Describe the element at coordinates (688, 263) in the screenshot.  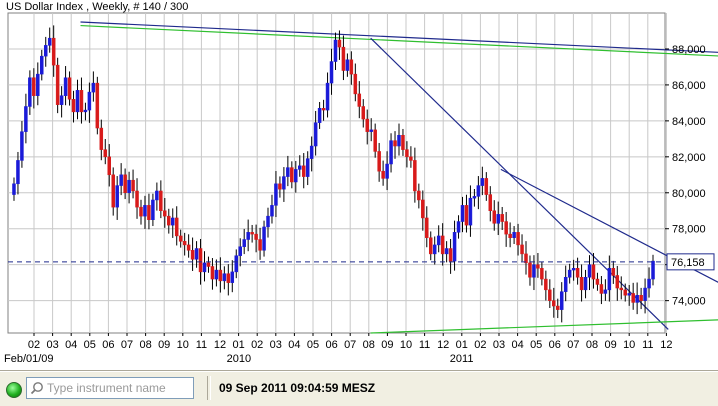
I see `current-price-label: 76,158` at that location.